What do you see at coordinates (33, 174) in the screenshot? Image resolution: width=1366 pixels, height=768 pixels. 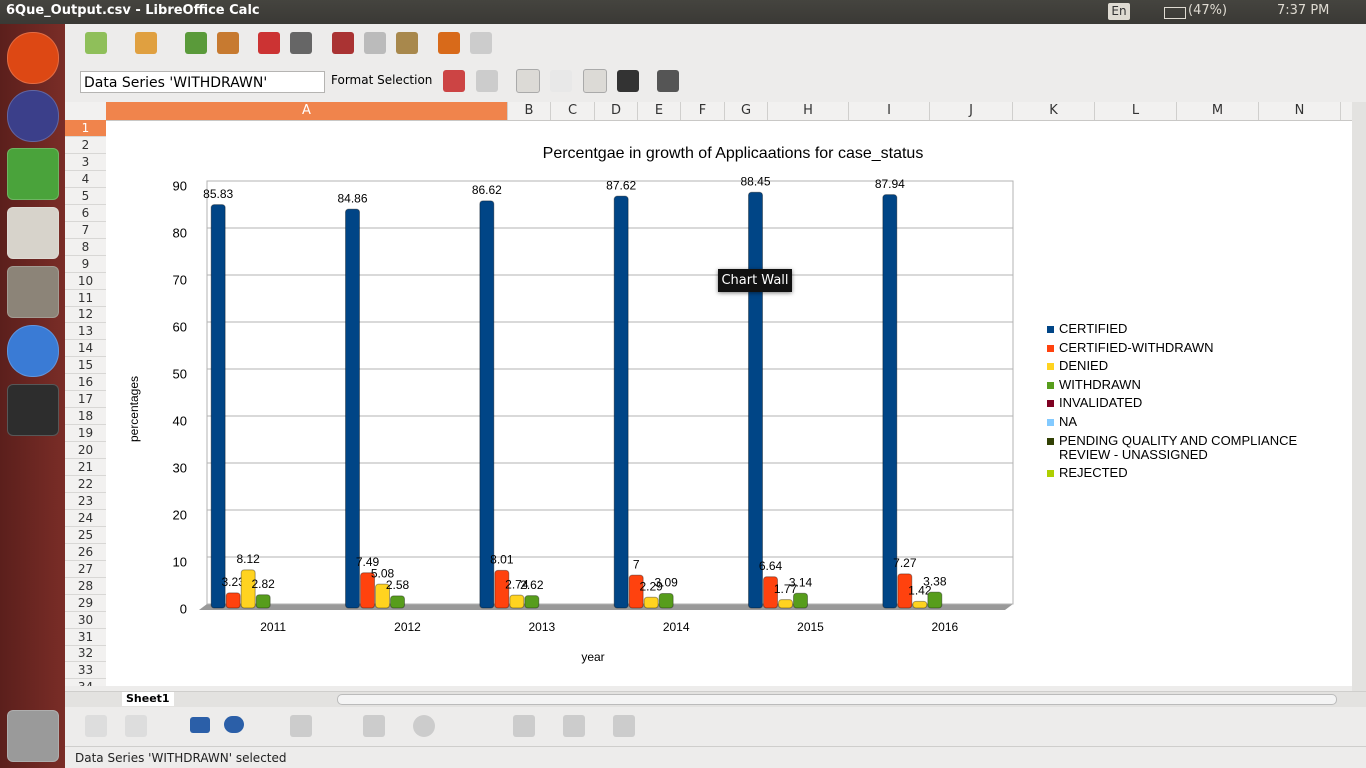 I see `calc-launcher` at bounding box center [33, 174].